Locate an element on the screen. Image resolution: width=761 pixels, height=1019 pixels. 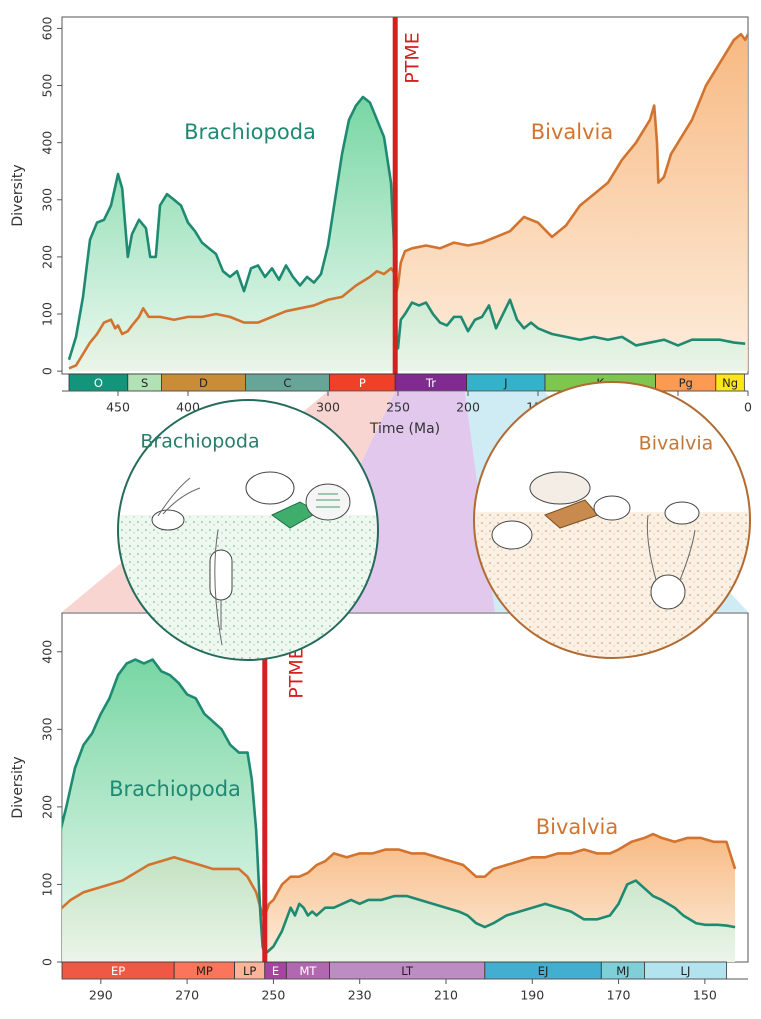
timescale-label: EP is located at coordinates (118, 971).